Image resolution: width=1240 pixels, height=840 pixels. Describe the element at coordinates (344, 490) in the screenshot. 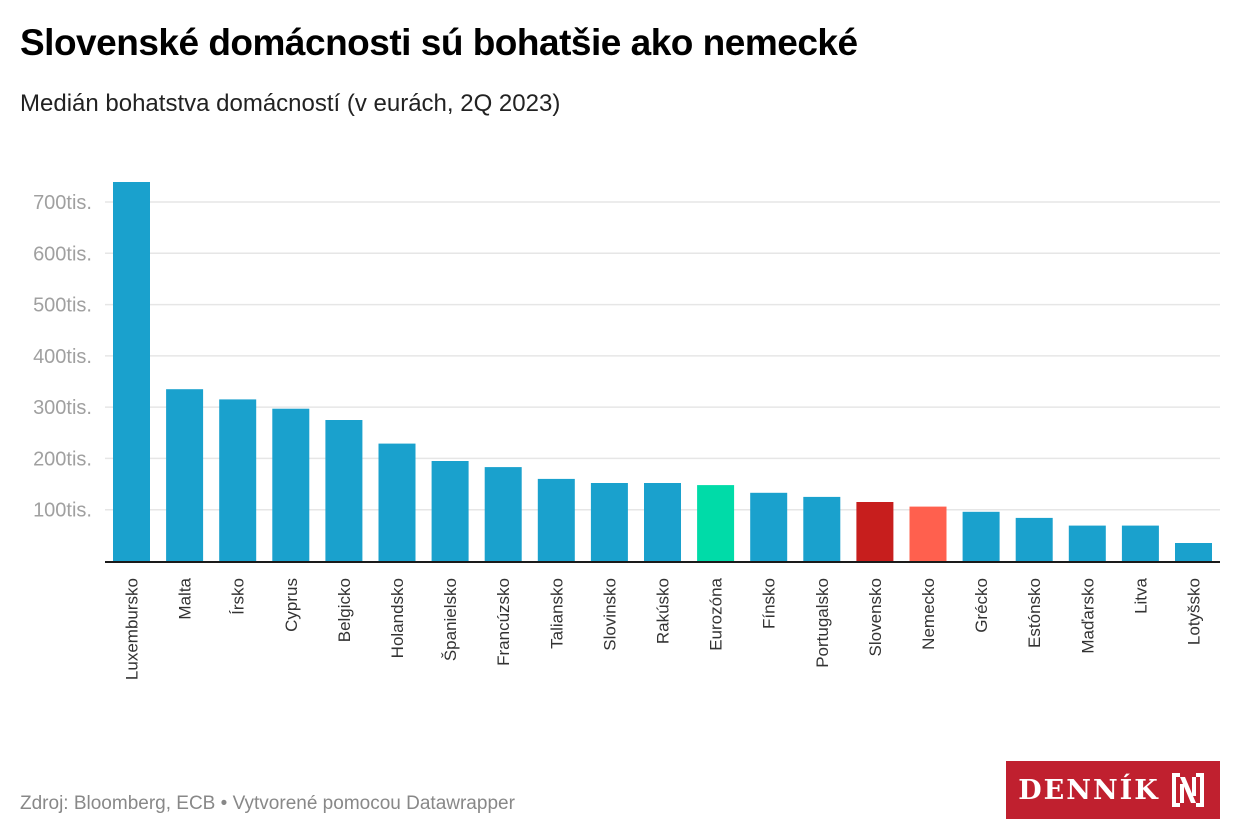

I see `bar-Belgicko` at that location.